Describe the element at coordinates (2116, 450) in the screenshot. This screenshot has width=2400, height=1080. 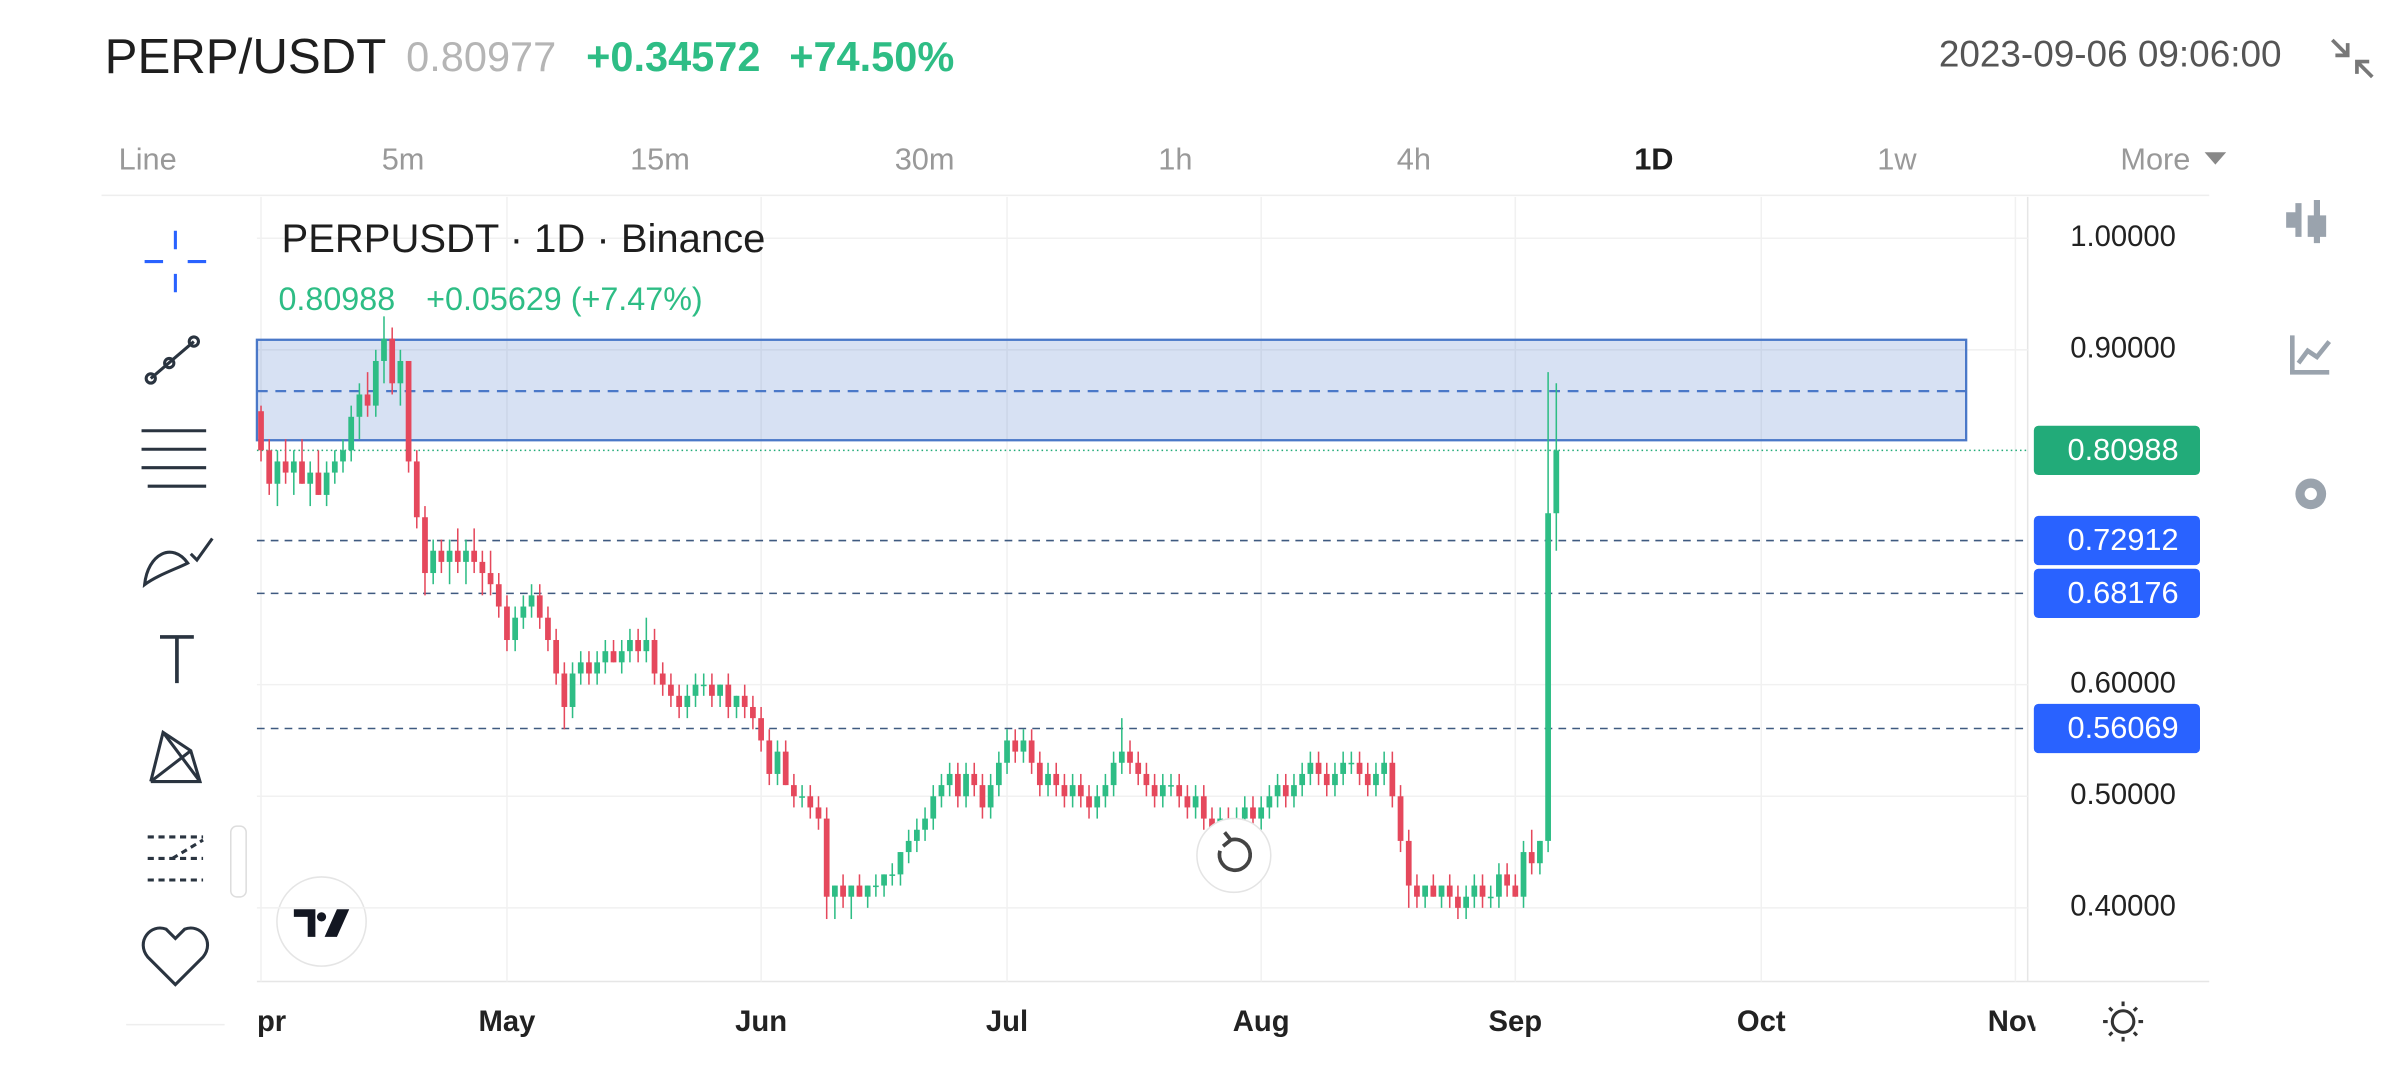
I see `last-price-tag` at that location.